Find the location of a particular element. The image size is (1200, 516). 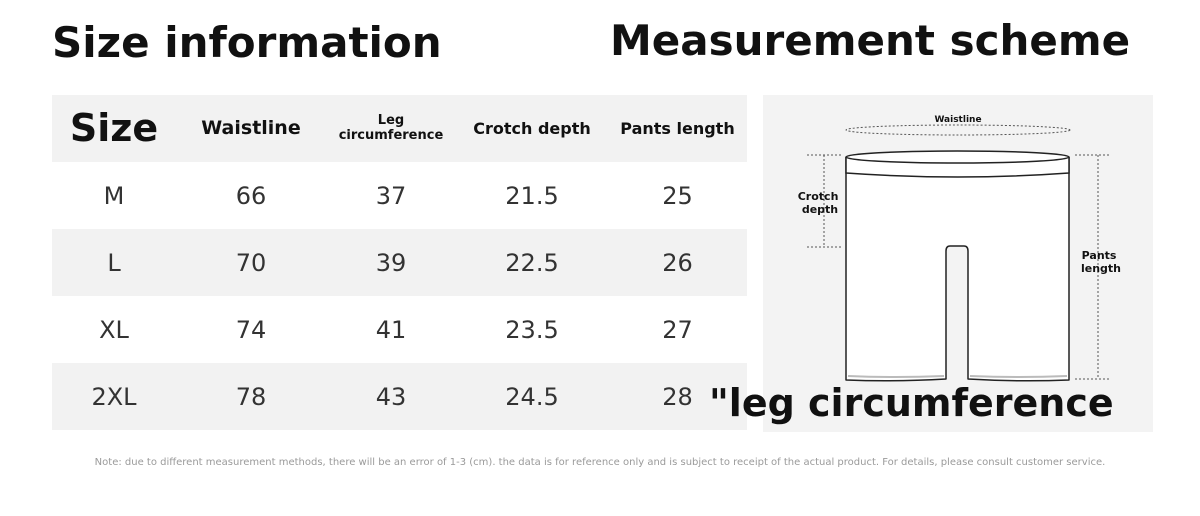

header-crotch-depth: Crotch depth is located at coordinates (532, 128).